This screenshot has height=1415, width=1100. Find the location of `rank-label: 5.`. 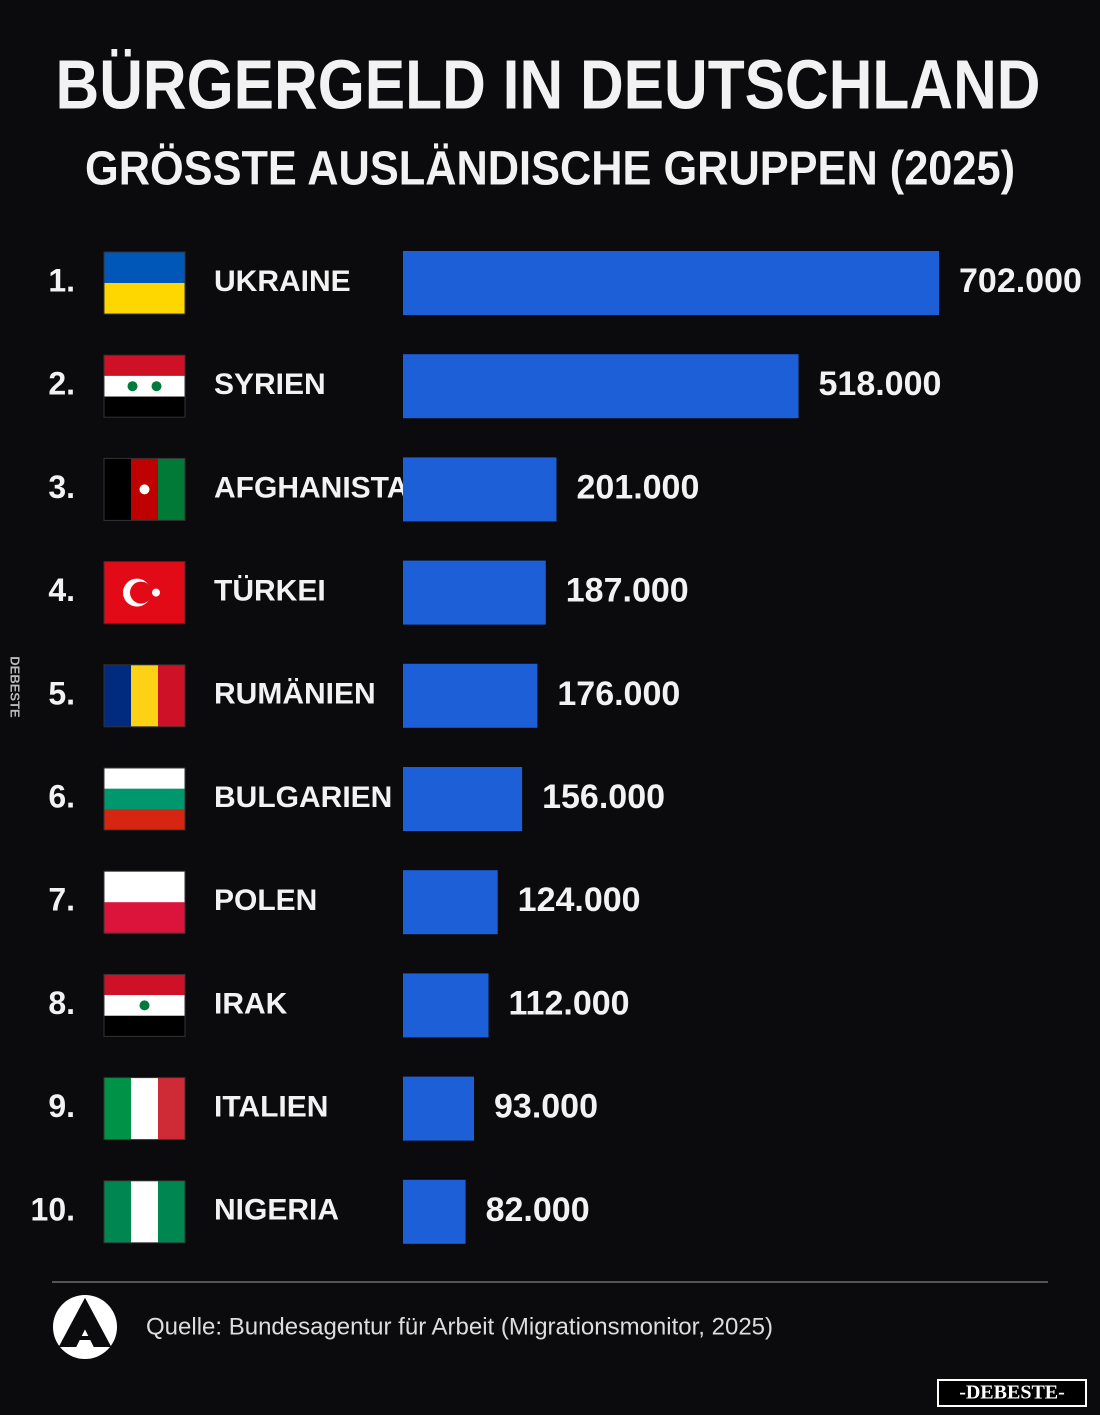

rank-label: 5. is located at coordinates (61, 693).